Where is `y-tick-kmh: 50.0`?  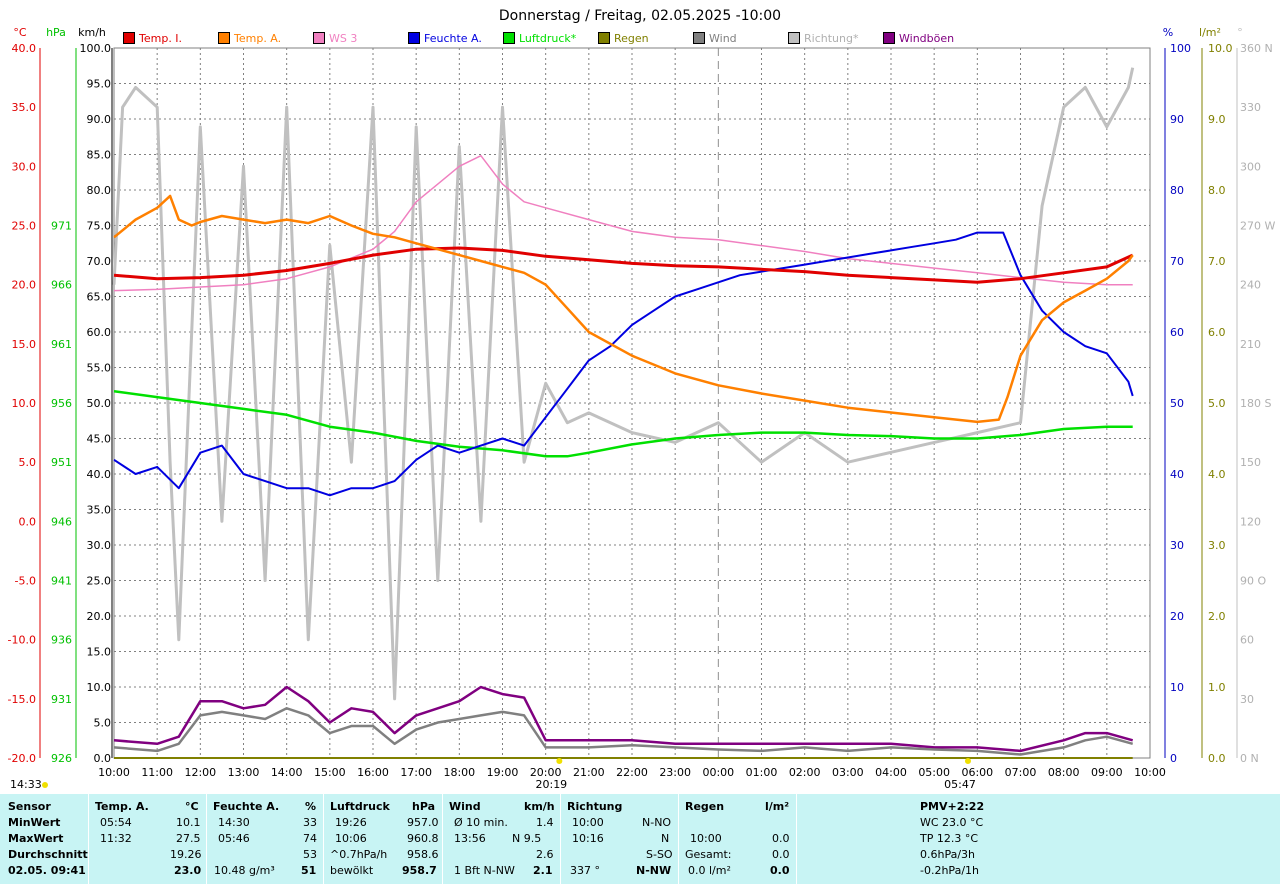 y-tick-kmh: 50.0 is located at coordinates (99, 403).